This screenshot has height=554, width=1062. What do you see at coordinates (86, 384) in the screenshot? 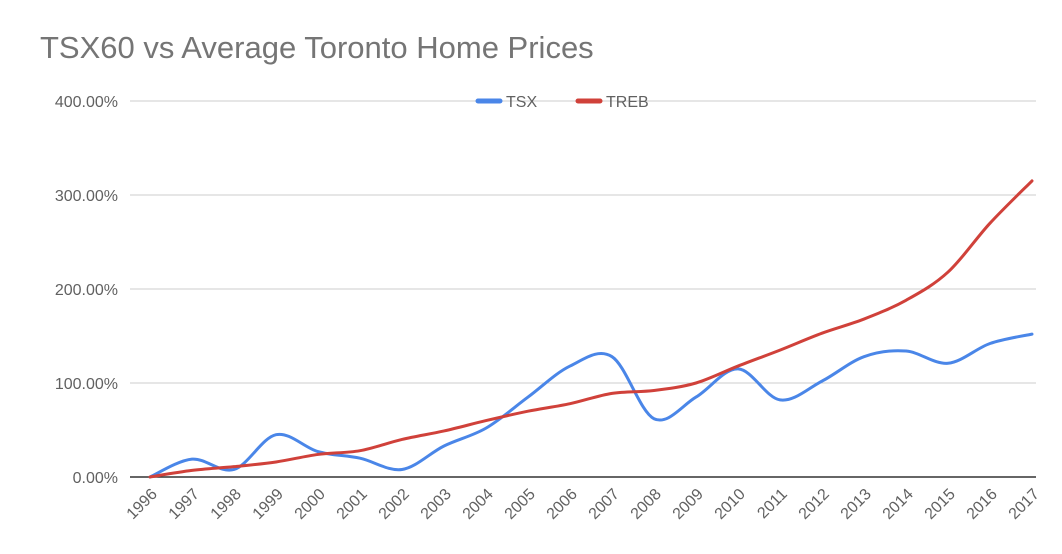
I see `y-tick-label: 100.00%` at bounding box center [86, 384].